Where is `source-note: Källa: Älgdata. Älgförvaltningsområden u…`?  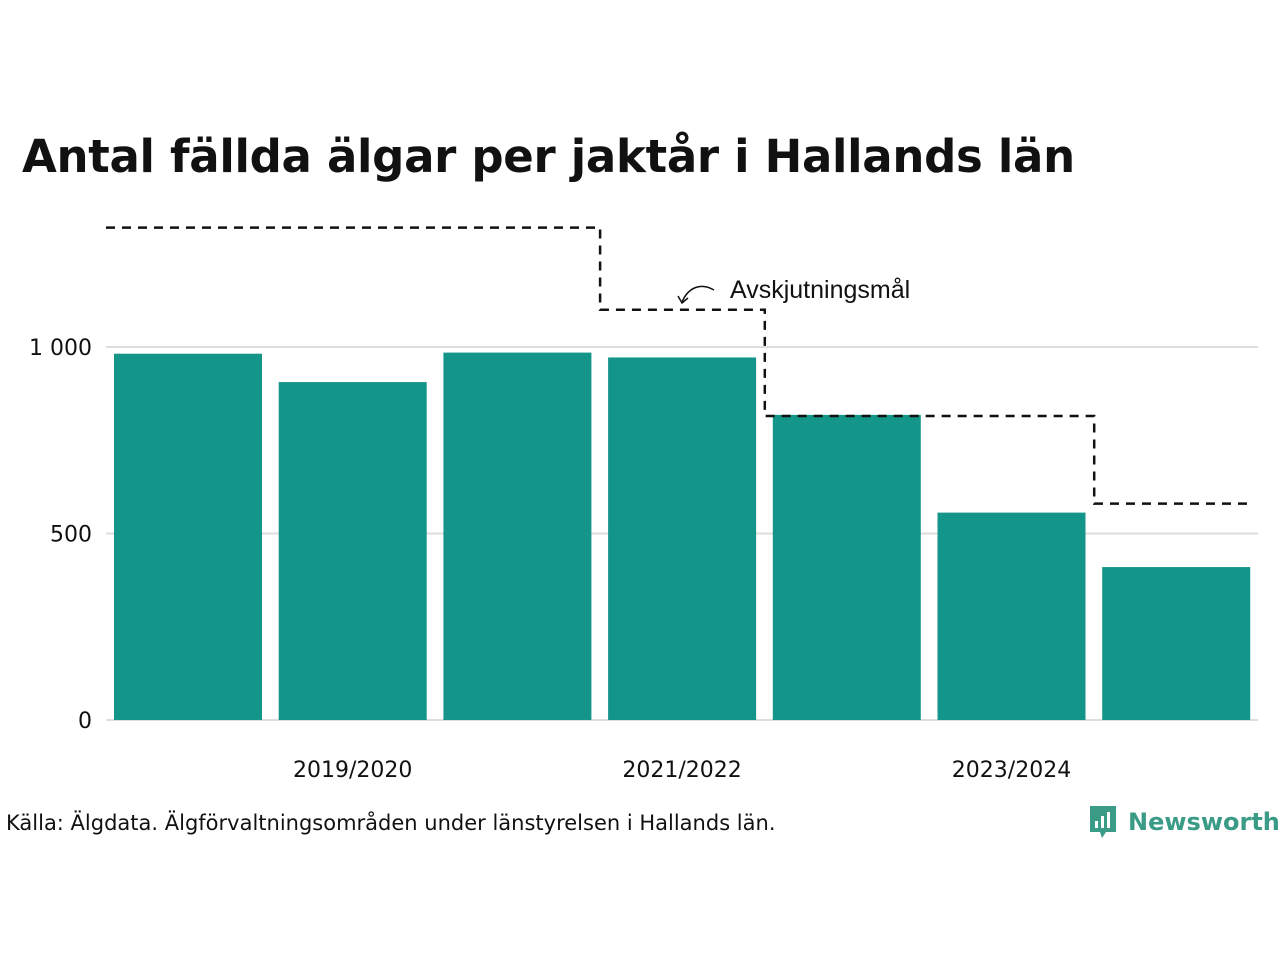
source-note: Källa: Älgdata. Älgförvaltningsområden u… is located at coordinates (391, 823).